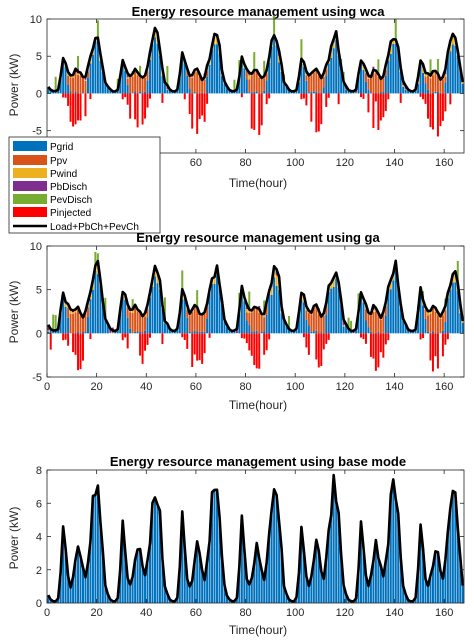  I want to click on legend-swatch-ppv, so click(30, 160).